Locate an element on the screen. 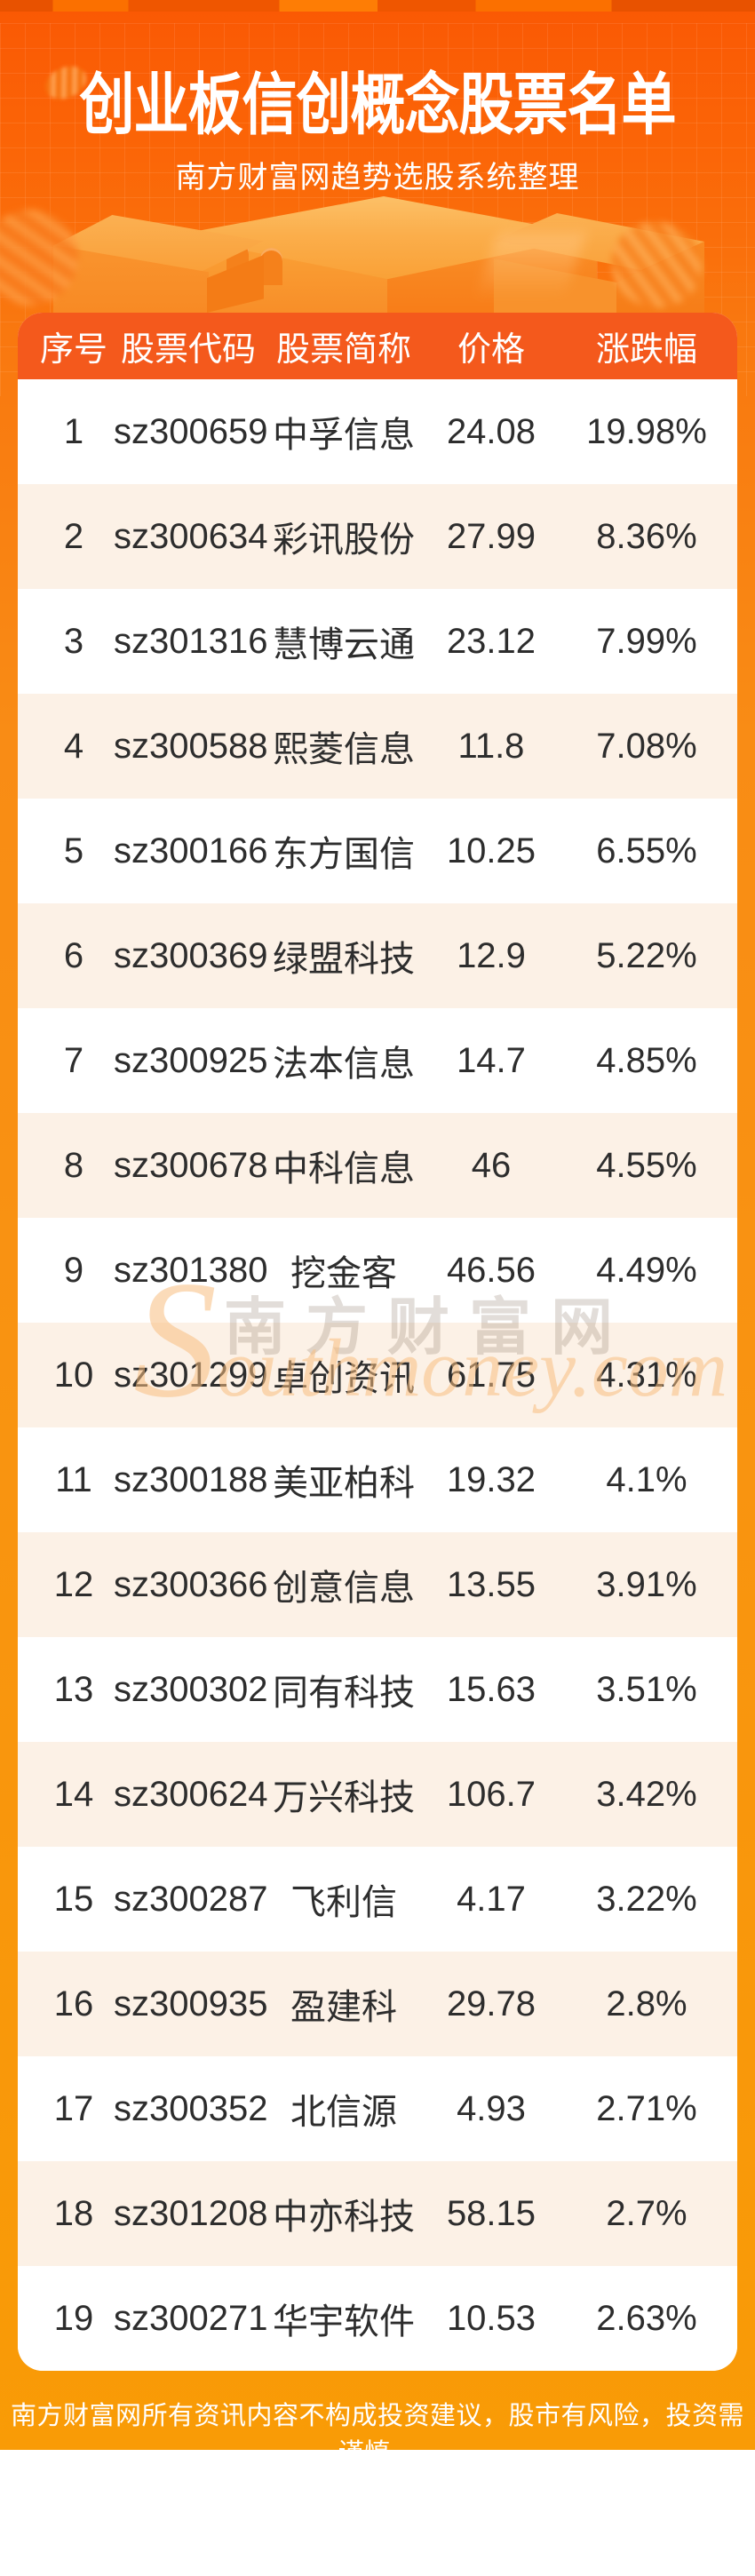 The width and height of the screenshot is (755, 2576). cell-stock-name: 中科信息 is located at coordinates (344, 1169).